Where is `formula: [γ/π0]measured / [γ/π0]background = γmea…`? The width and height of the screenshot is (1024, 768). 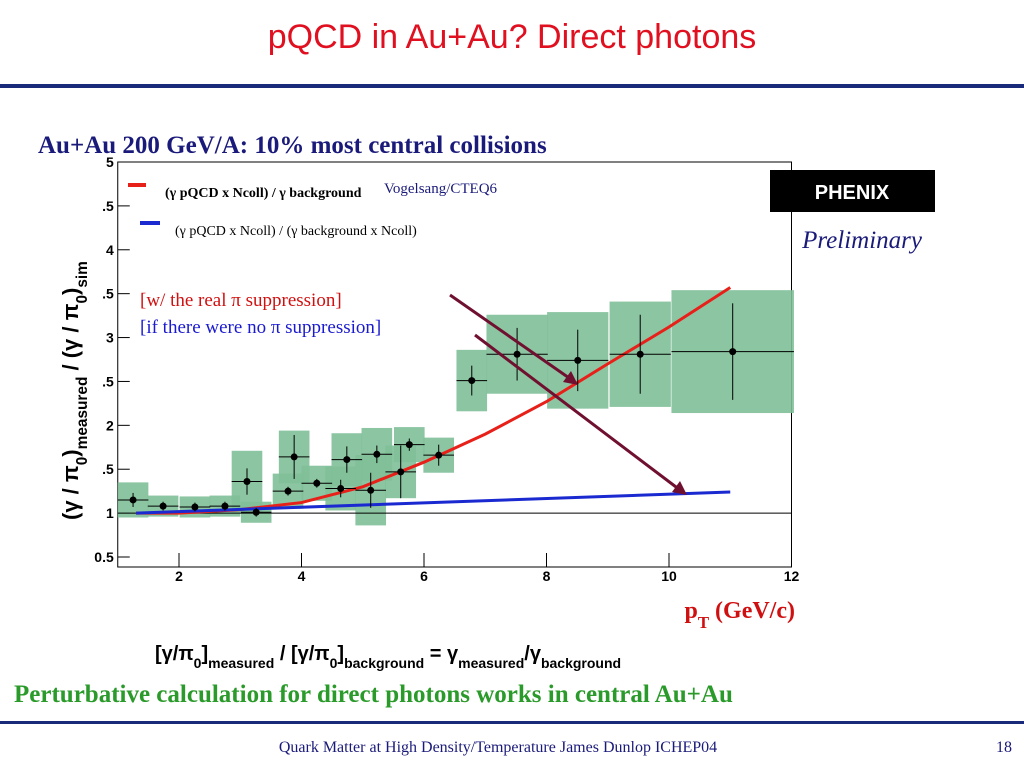
formula: [γ/π0]measured / [γ/π0]background = γmea… is located at coordinates (388, 657).